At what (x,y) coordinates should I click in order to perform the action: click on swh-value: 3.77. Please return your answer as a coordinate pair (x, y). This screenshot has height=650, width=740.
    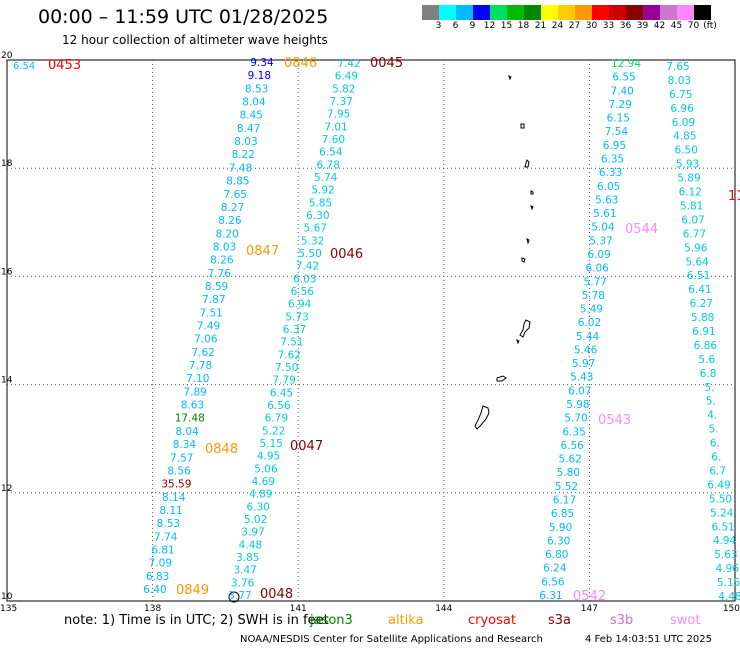
    Looking at the image, I should click on (239, 596).